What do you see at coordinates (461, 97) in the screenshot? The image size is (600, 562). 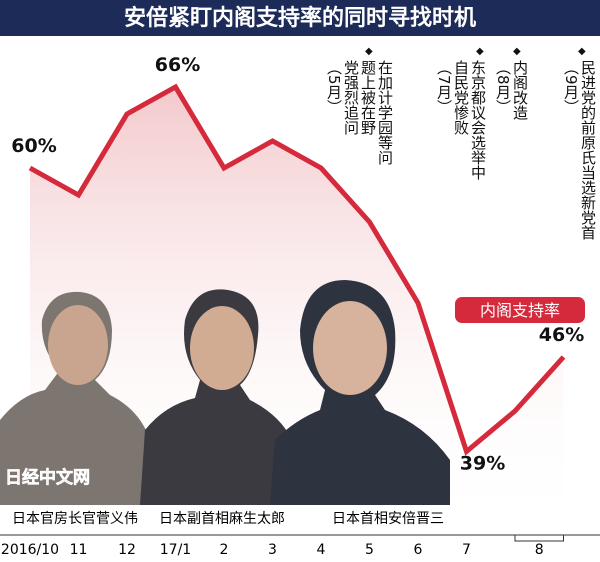 I see `annotation-line: 自民党惨败` at bounding box center [461, 97].